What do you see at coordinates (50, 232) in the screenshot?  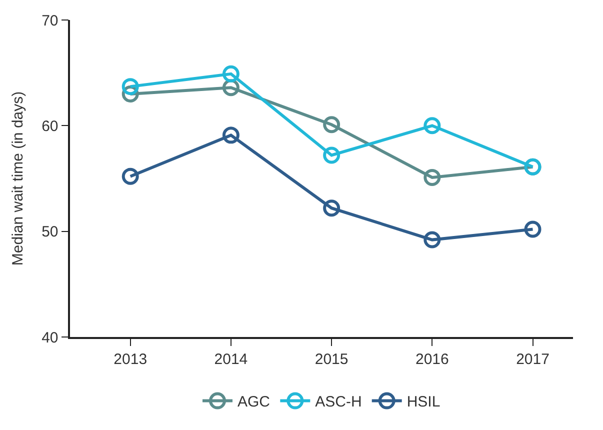 I see `y-tick-label: 50` at bounding box center [50, 232].